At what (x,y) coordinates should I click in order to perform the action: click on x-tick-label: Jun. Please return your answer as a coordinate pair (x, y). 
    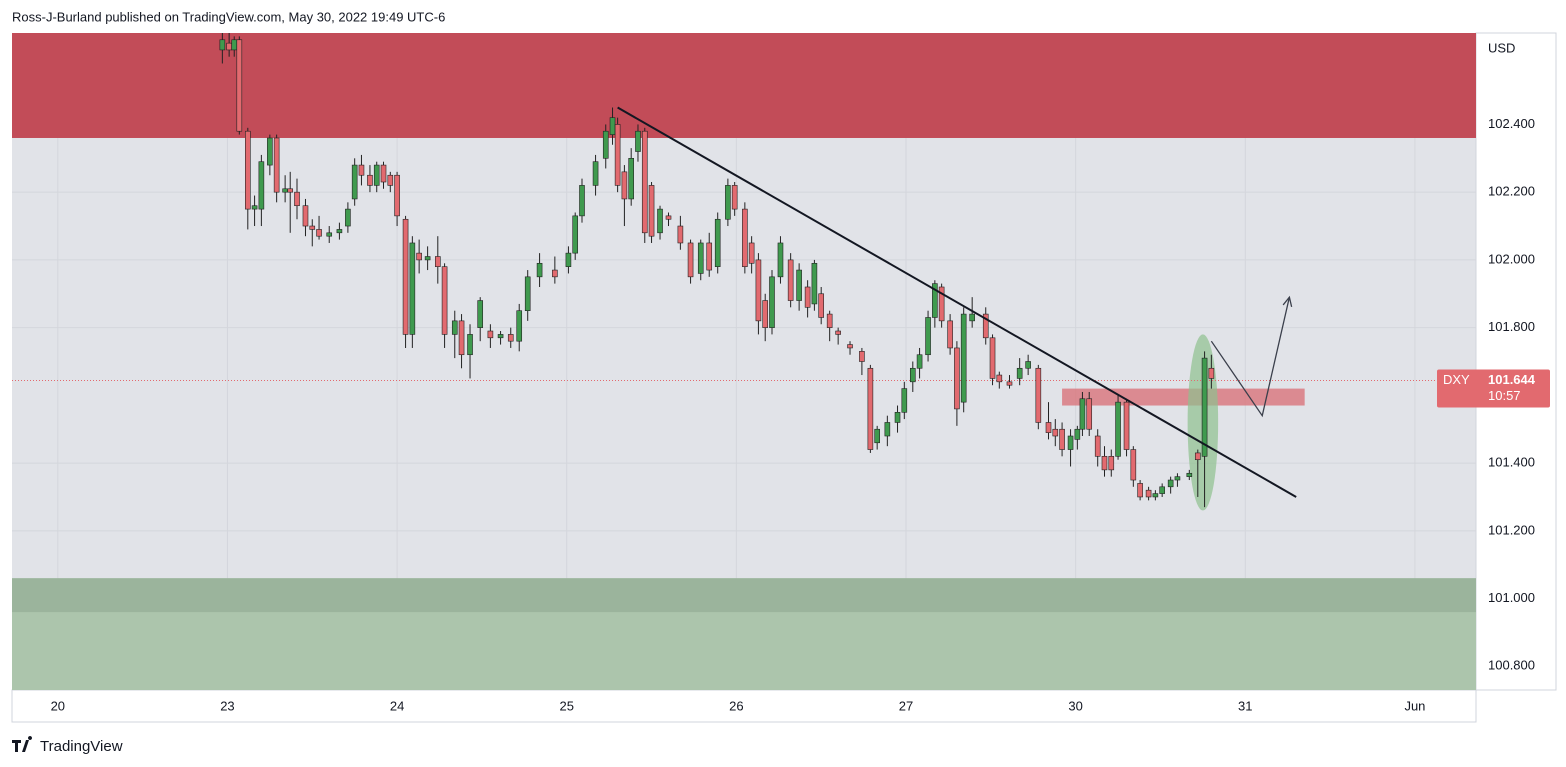
    Looking at the image, I should click on (1414, 705).